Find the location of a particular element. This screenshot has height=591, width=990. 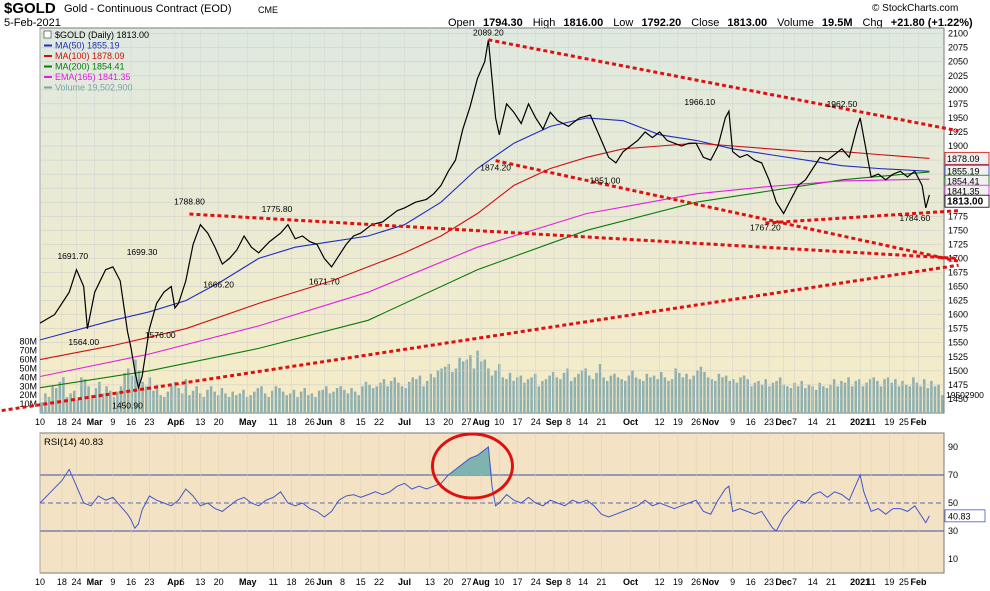

x-tick-label: 22 is located at coordinates (379, 582).